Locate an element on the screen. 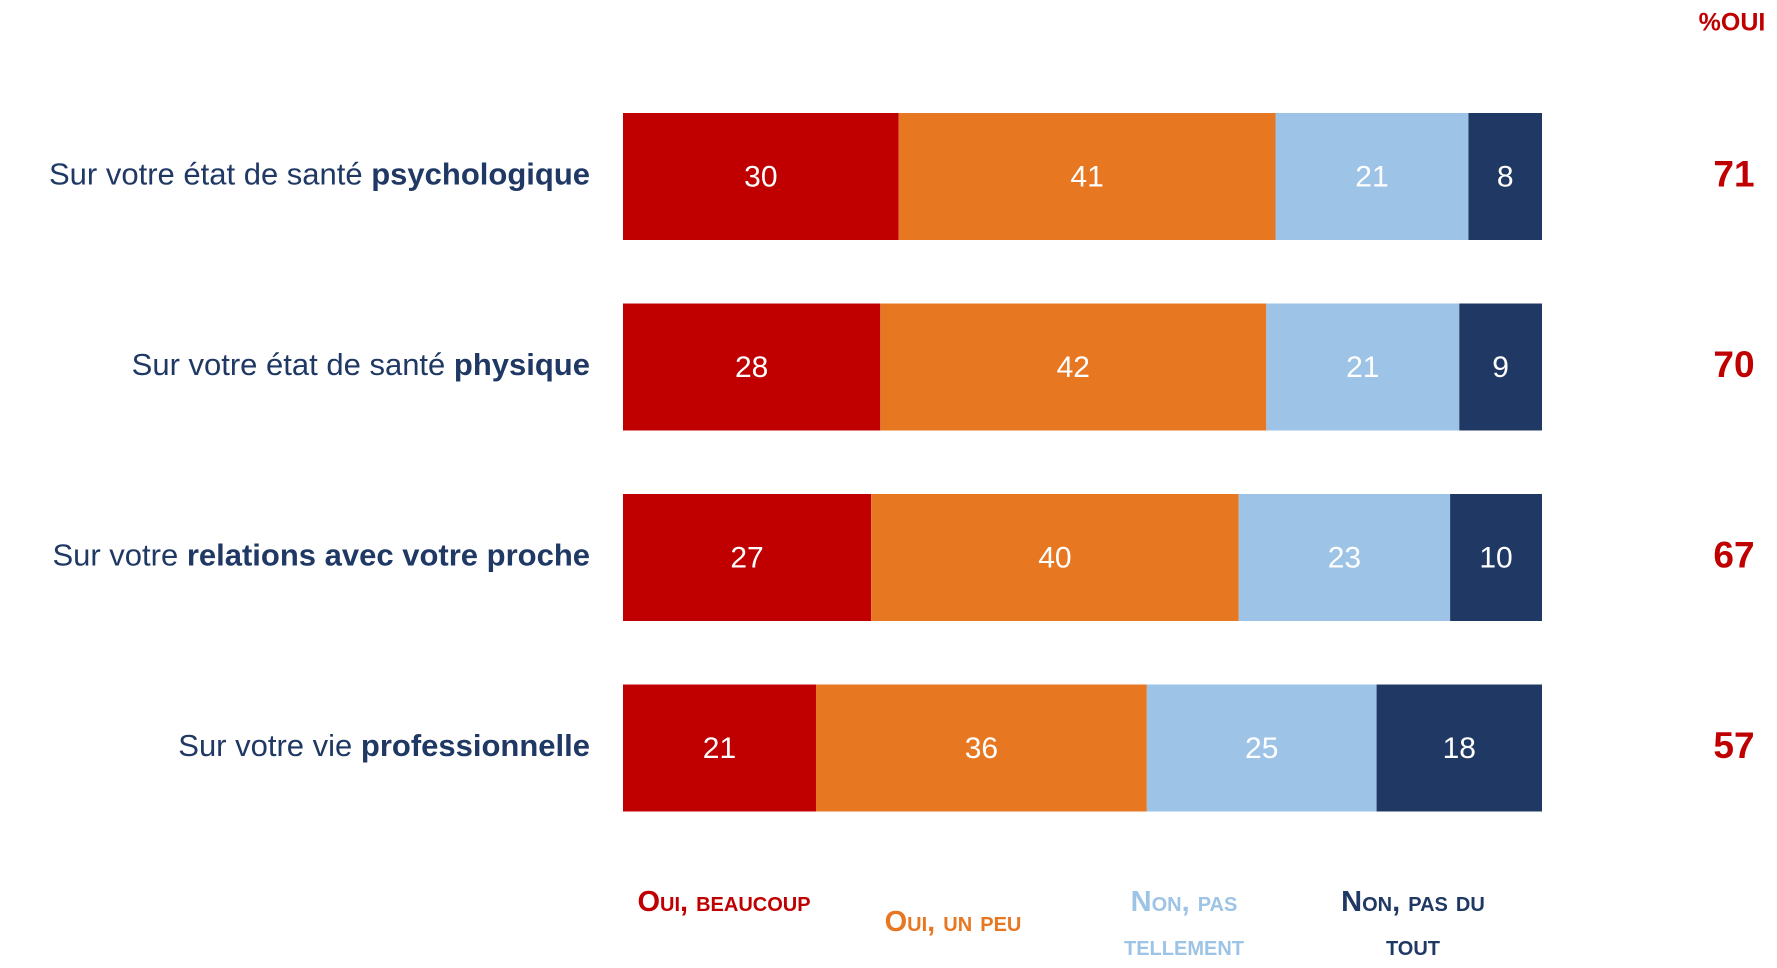  category-label-part: psychologique is located at coordinates (480, 174).